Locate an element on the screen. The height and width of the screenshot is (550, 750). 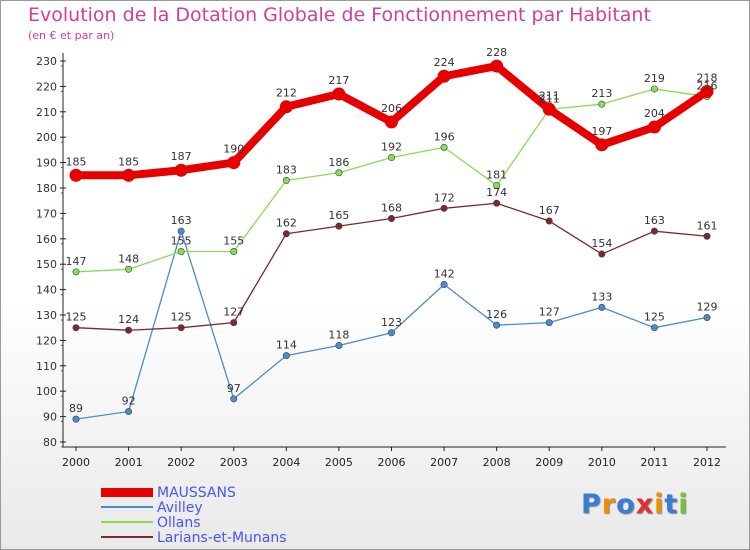
y-tick-label: 110 is located at coordinates (46, 366).